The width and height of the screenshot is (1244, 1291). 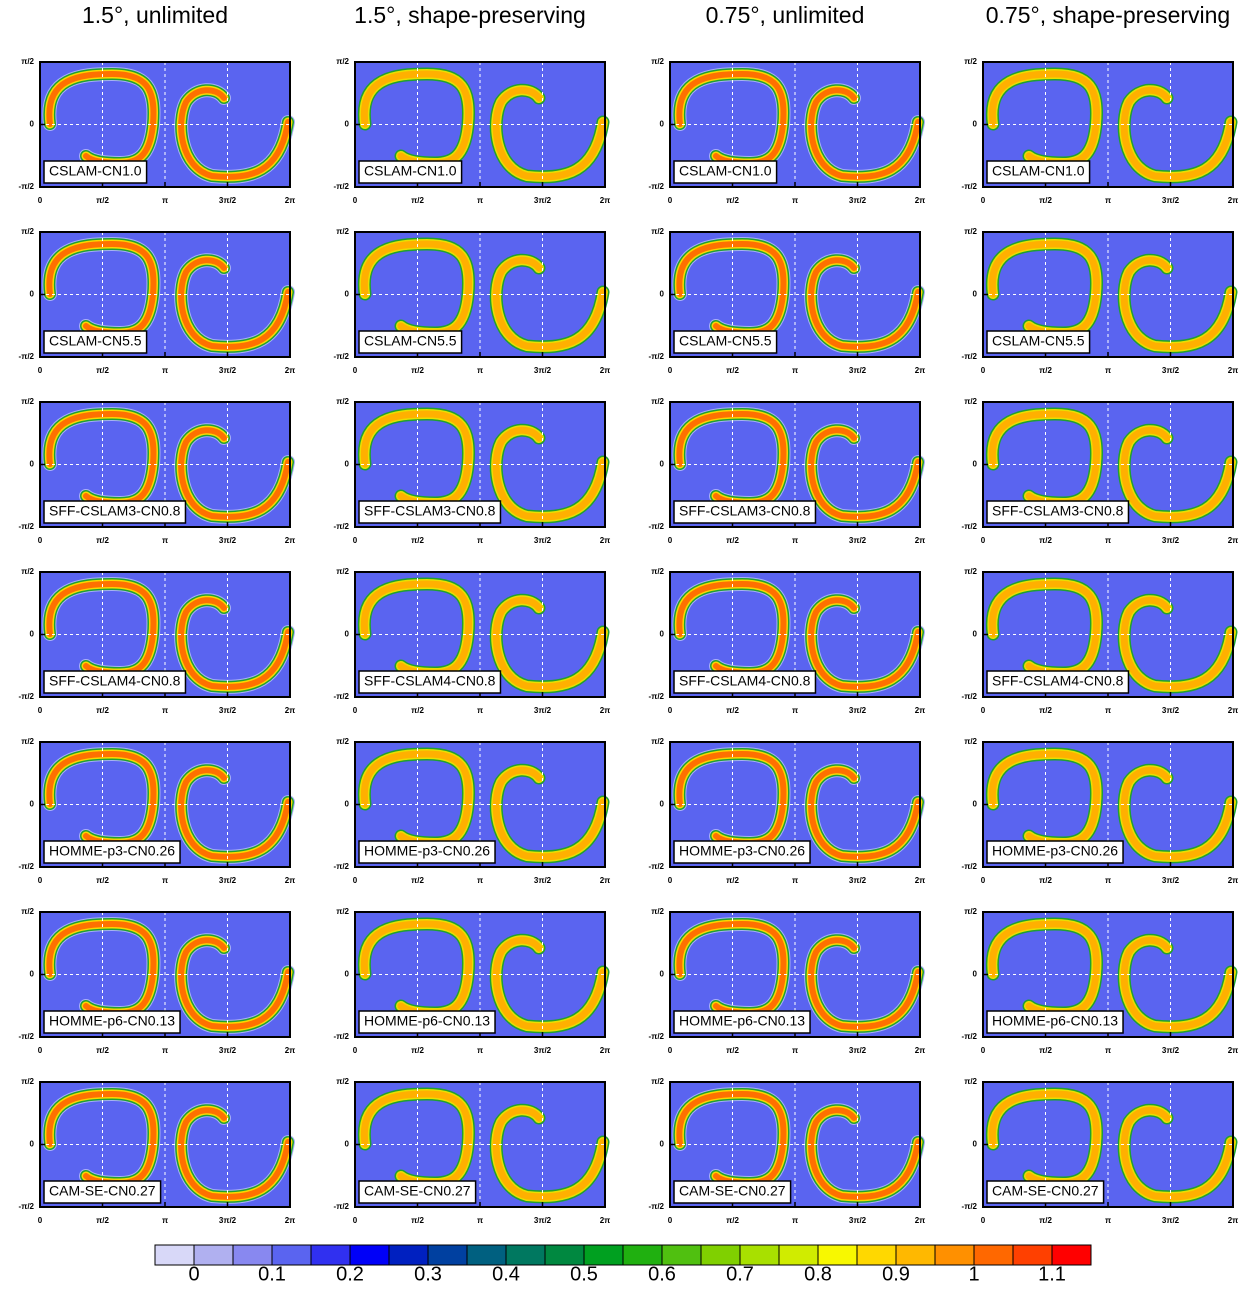 I want to click on scheme-label: HOMME-p6-CN0.13, so click(x=427, y=1021).